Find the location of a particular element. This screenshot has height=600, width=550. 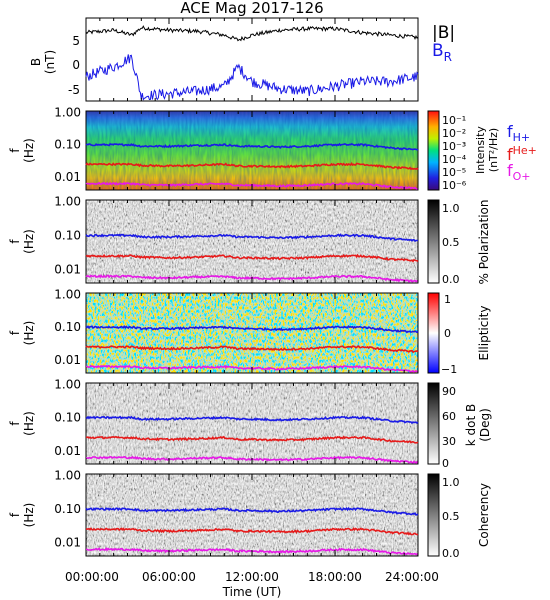

intensity-bar-tick-5: 10⁻⁵ is located at coordinates (454, 172).